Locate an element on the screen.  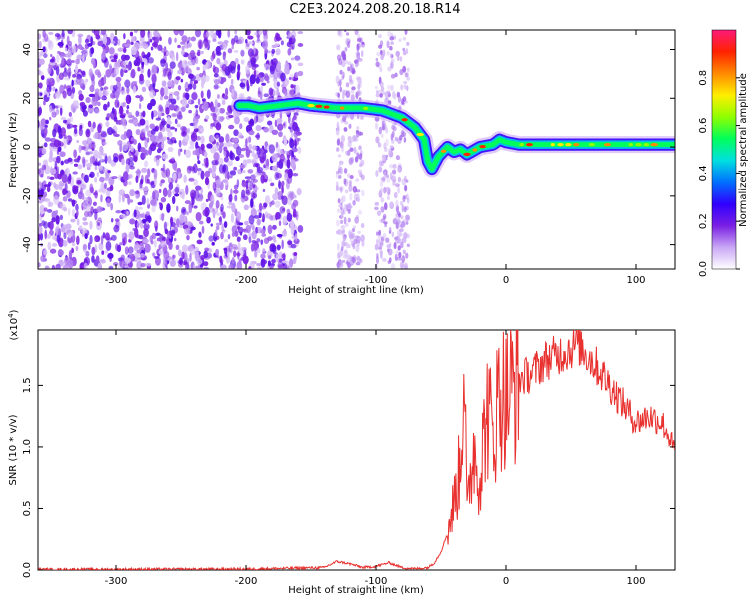
x-tick-label: -300 is located at coordinates (116, 581).